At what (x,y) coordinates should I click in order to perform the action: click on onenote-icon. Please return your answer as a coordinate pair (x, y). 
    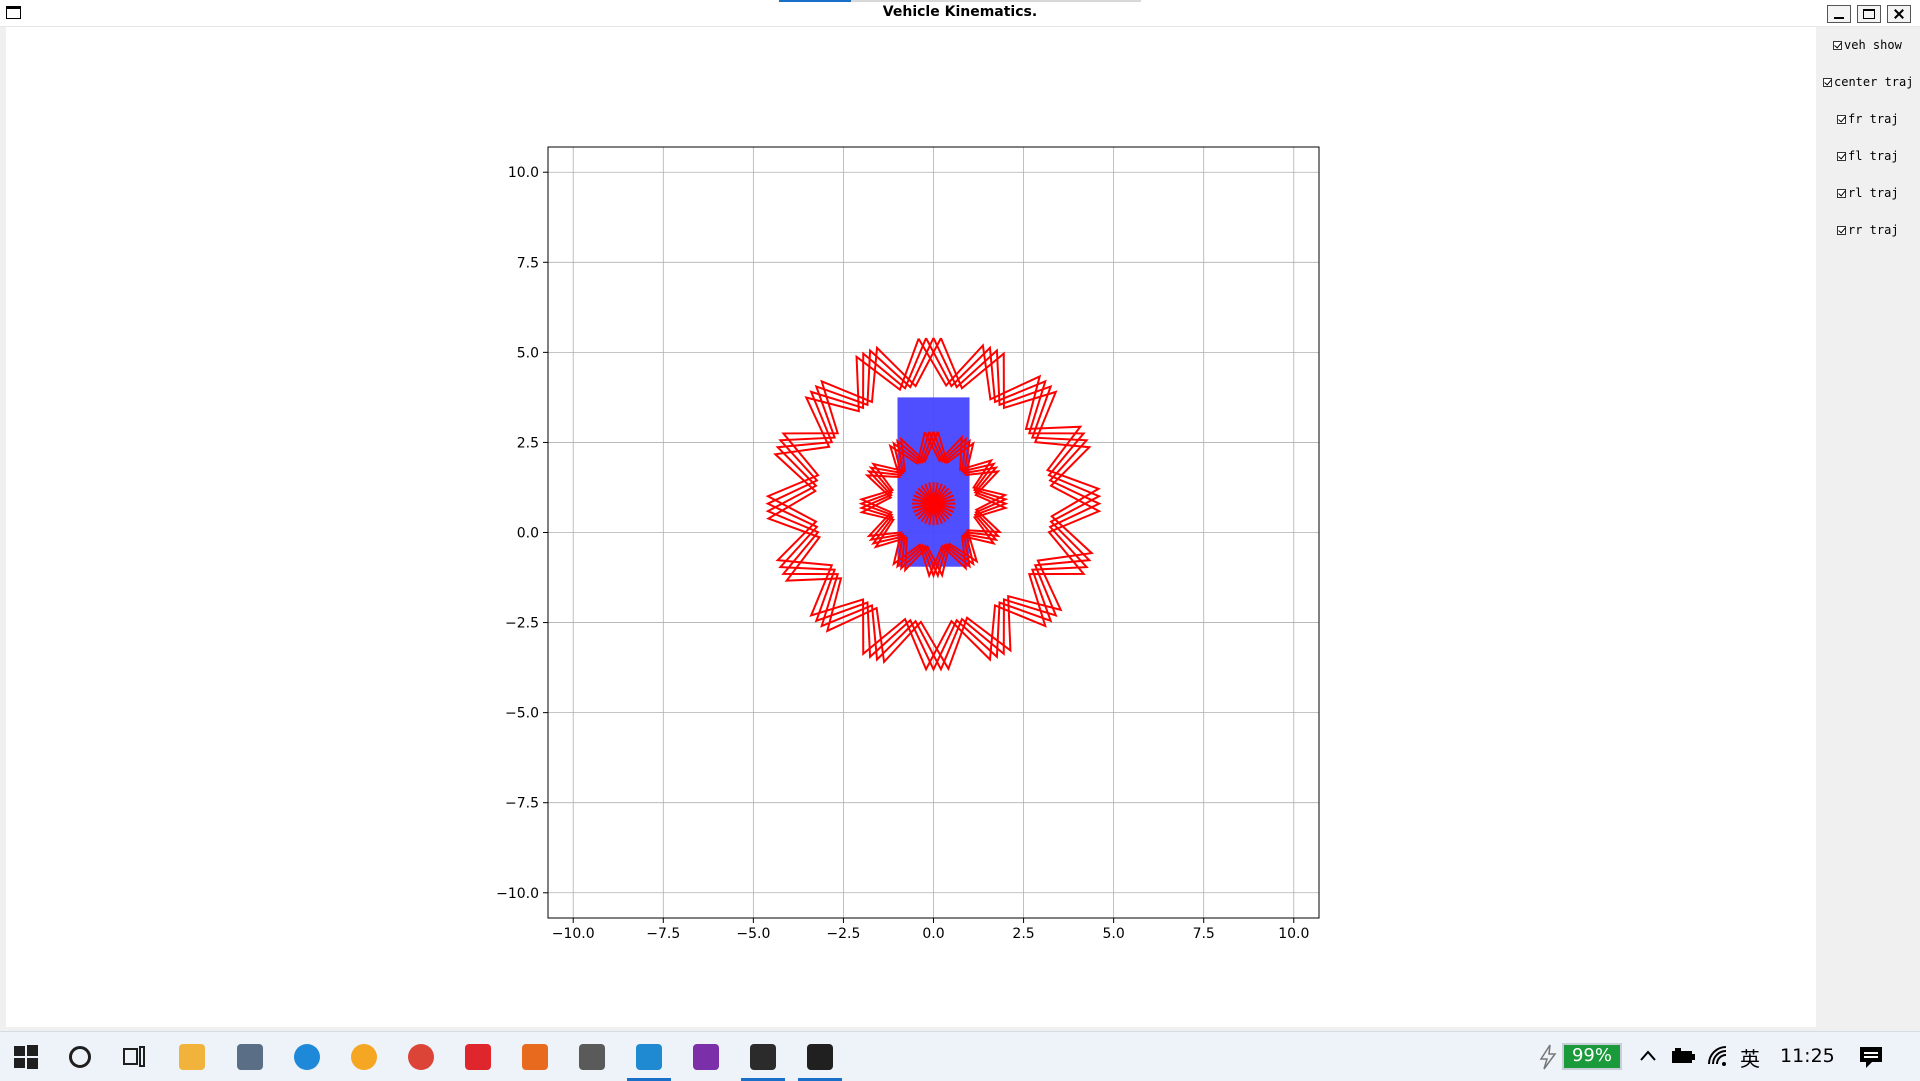
    Looking at the image, I should click on (706, 1056).